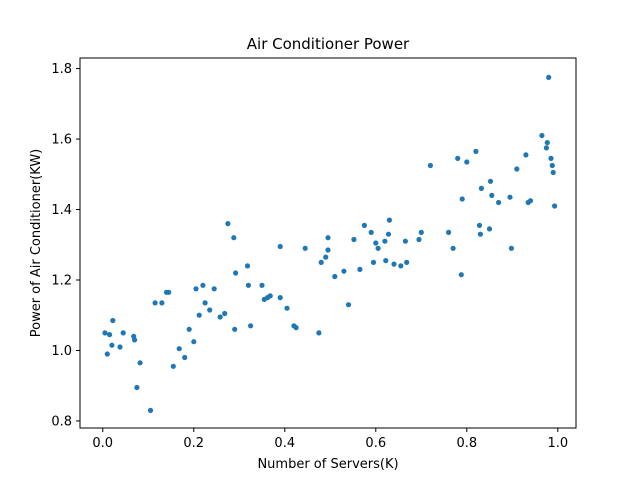 The width and height of the screenshot is (640, 480). I want to click on x-axis-label: Number of Servers(K), so click(327, 464).